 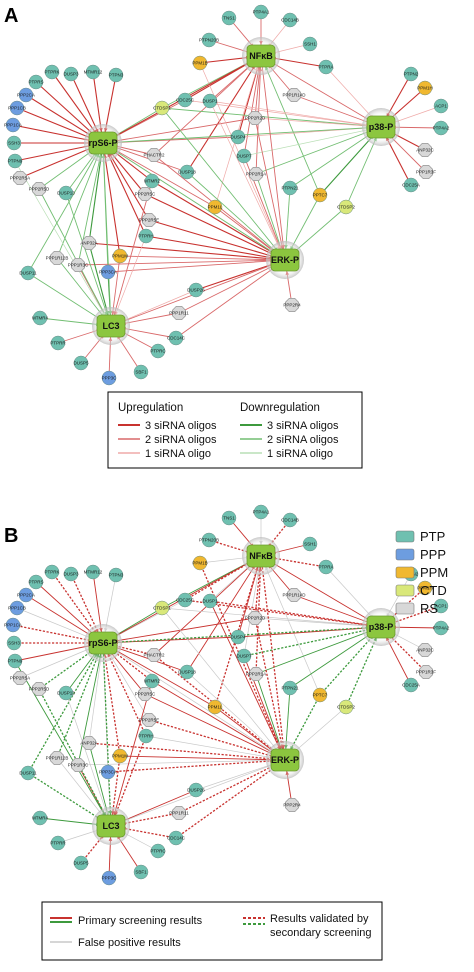 I want to click on node-dusp18-shape, so click(x=187, y=172).